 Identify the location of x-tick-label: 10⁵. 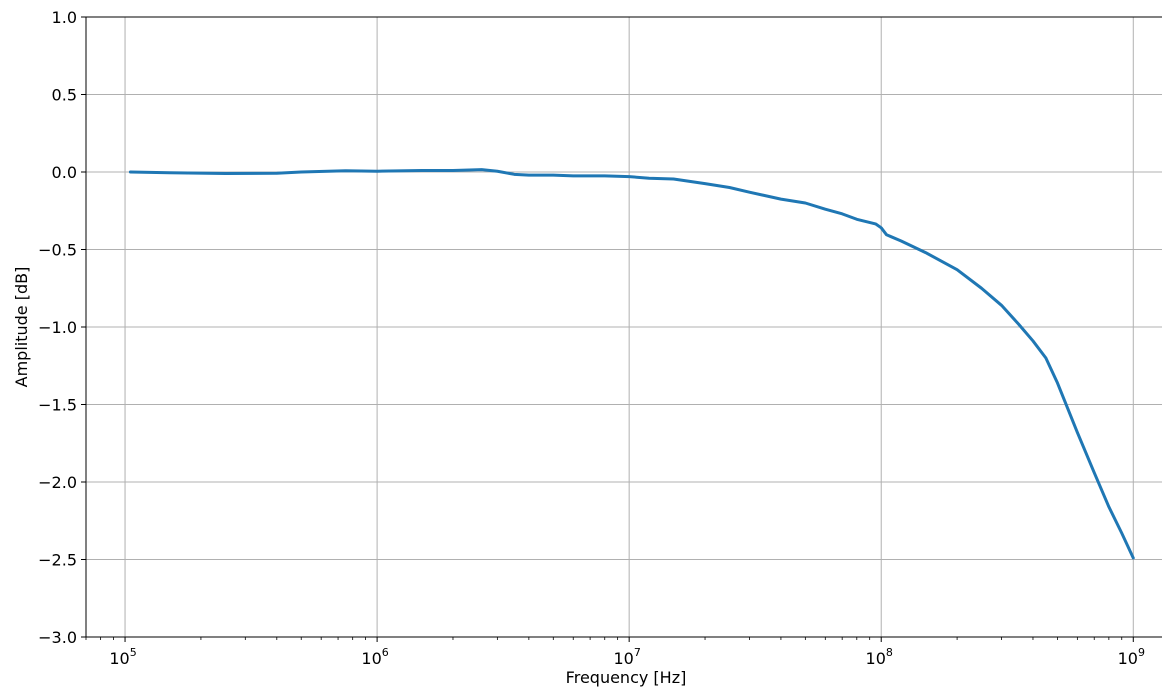
(122, 657).